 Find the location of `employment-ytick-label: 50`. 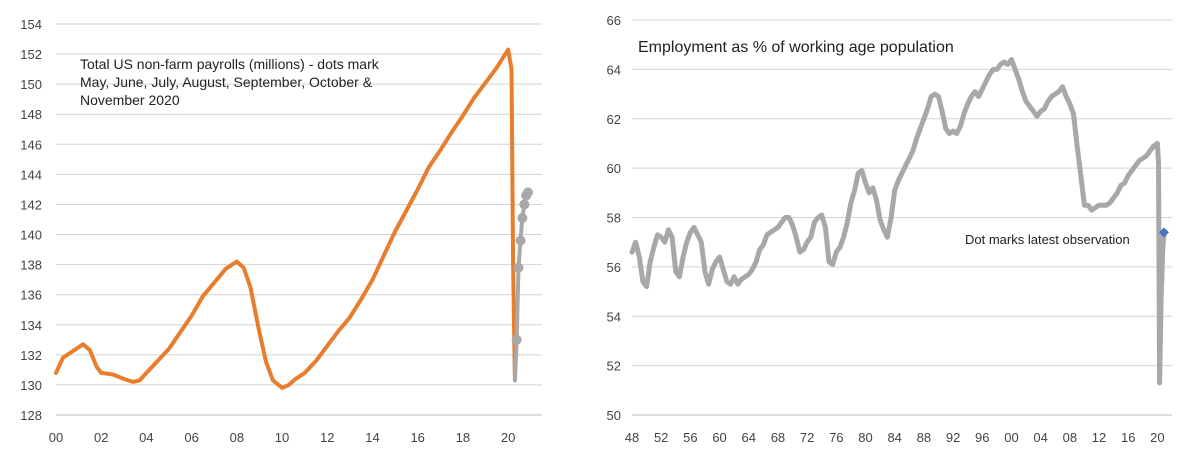

employment-ytick-label: 50 is located at coordinates (614, 415).